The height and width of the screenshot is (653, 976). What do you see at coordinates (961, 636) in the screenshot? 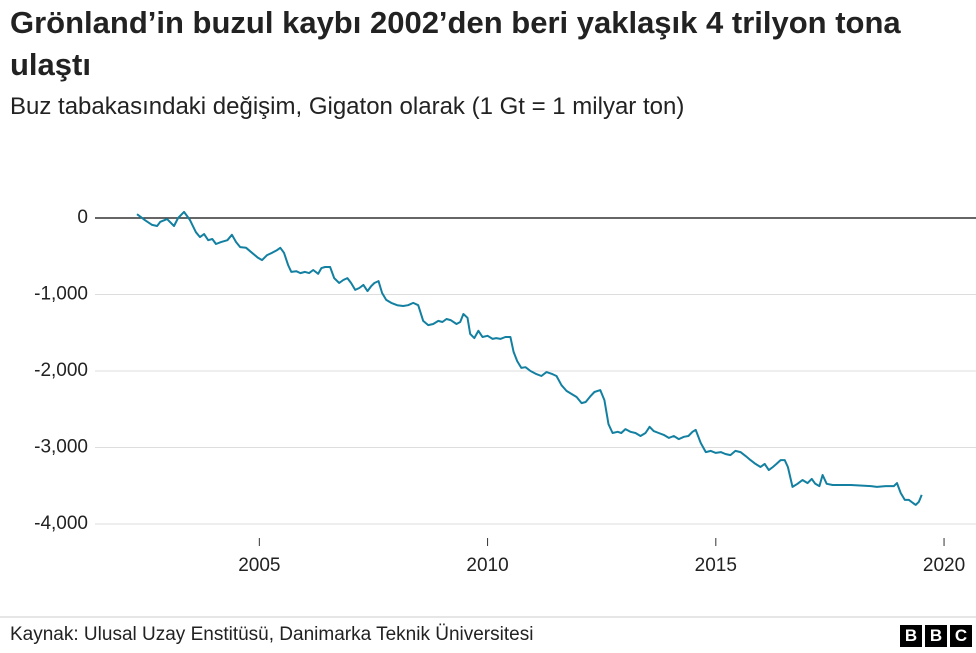
I see `logo-letter: C` at bounding box center [961, 636].